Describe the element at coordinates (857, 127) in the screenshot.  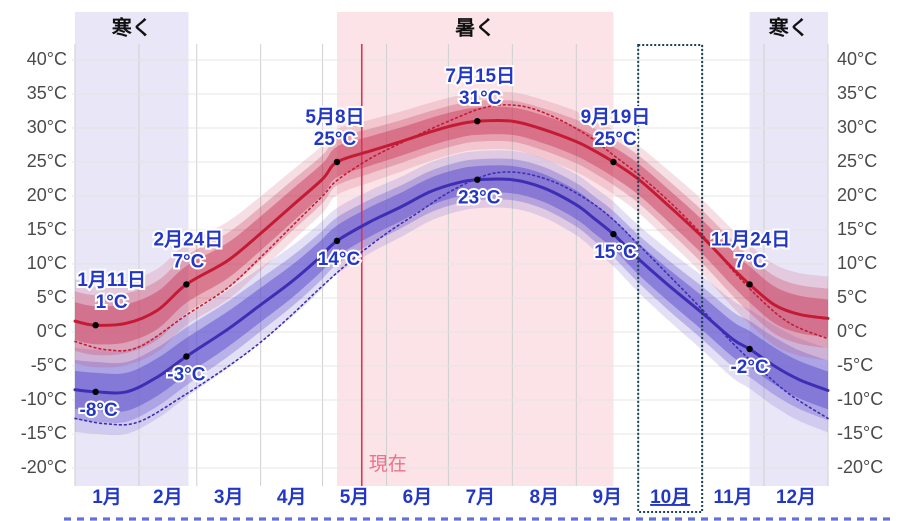
I see `y-tick-right: 30°C` at that location.